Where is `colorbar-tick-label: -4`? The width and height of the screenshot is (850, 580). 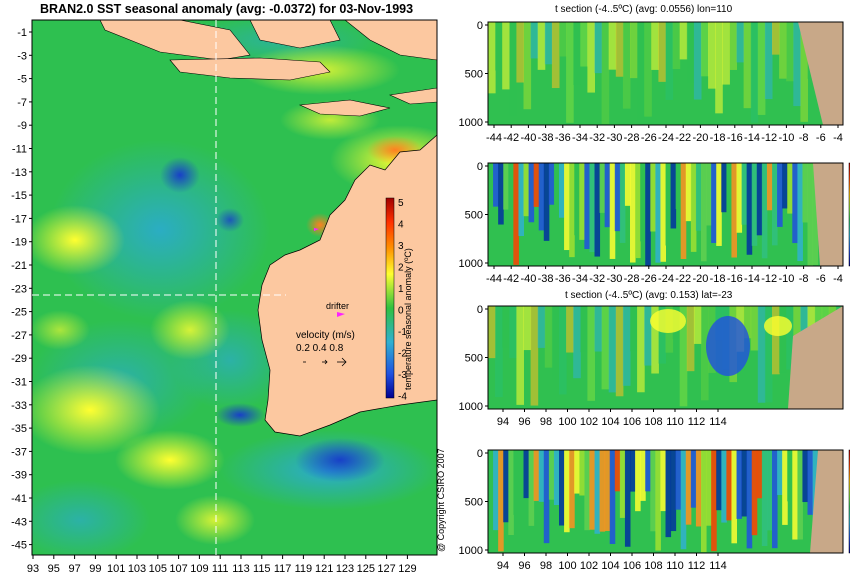
colorbar-tick-label: -4 is located at coordinates (402, 397).